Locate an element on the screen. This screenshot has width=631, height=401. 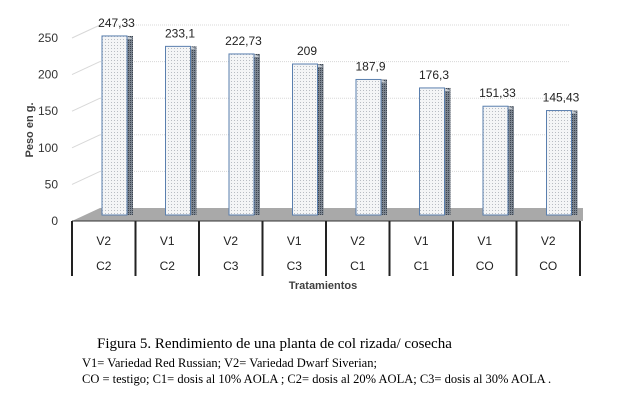
data-label: 209 is located at coordinates (307, 51).